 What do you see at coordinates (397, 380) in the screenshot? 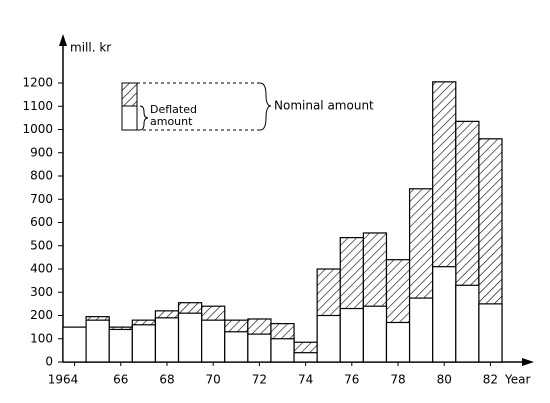
I see `x-tick-label: 78` at bounding box center [397, 380].